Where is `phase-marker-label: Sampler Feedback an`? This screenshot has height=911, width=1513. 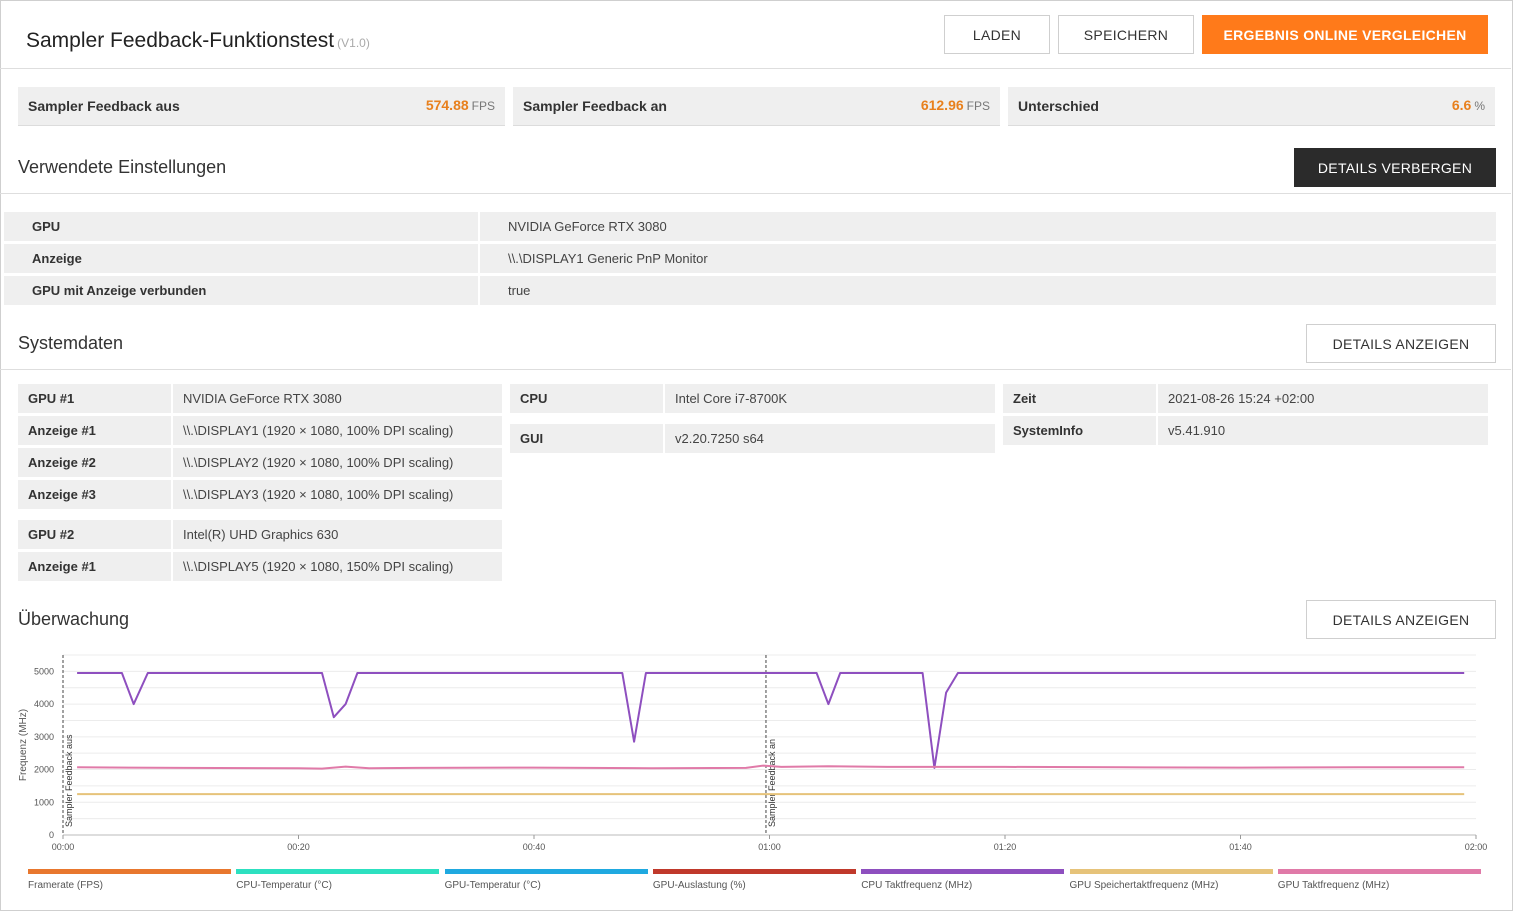 phase-marker-label: Sampler Feedback an is located at coordinates (772, 783).